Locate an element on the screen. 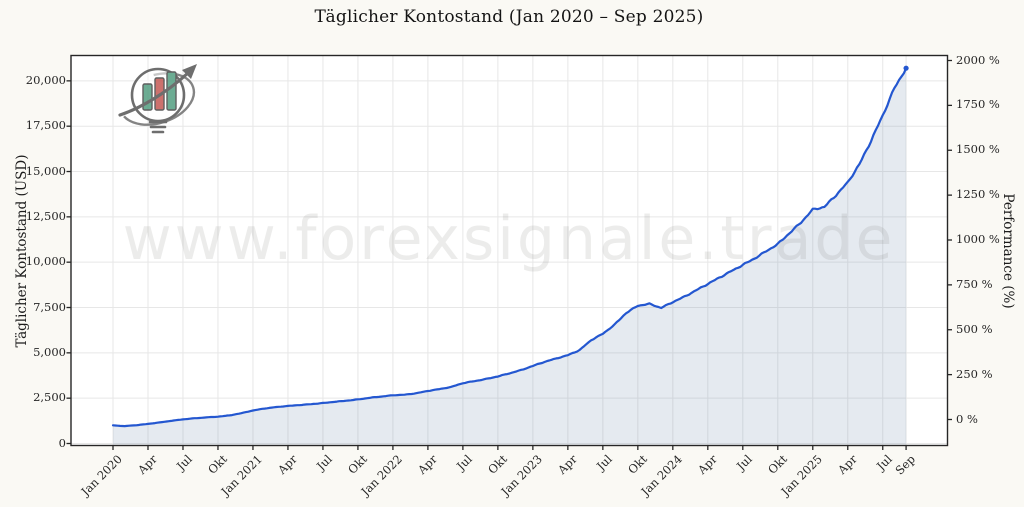 The height and width of the screenshot is (507, 1024). y-tick-label-left: 2,500 is located at coordinates (49, 397).